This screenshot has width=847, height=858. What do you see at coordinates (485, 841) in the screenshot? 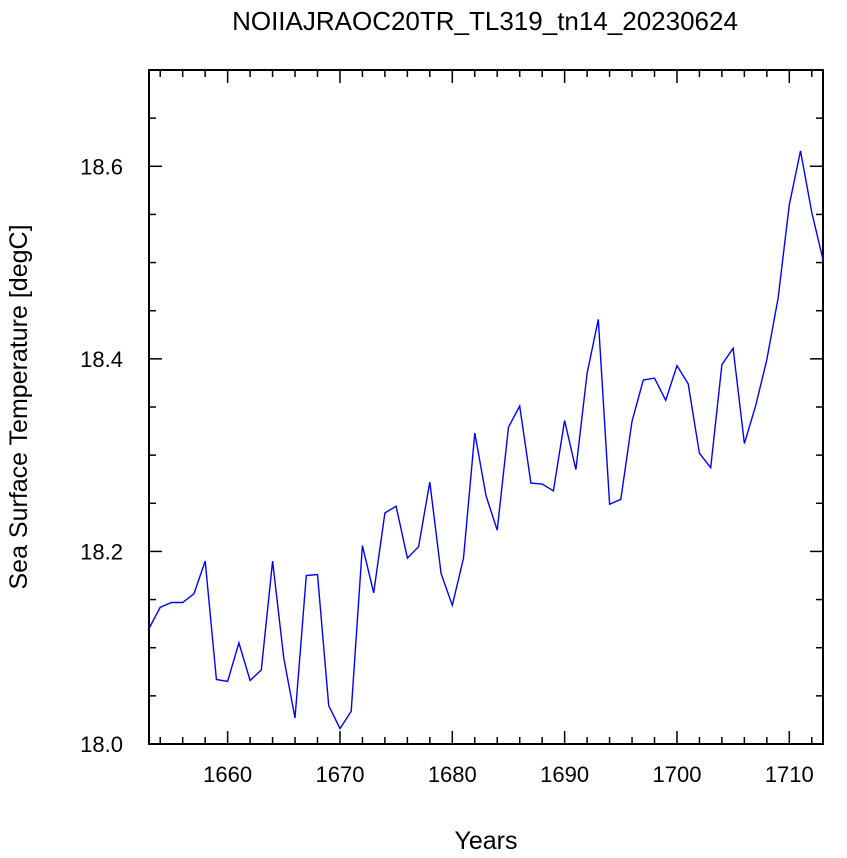
I see `x-axis-label: Years` at bounding box center [485, 841].